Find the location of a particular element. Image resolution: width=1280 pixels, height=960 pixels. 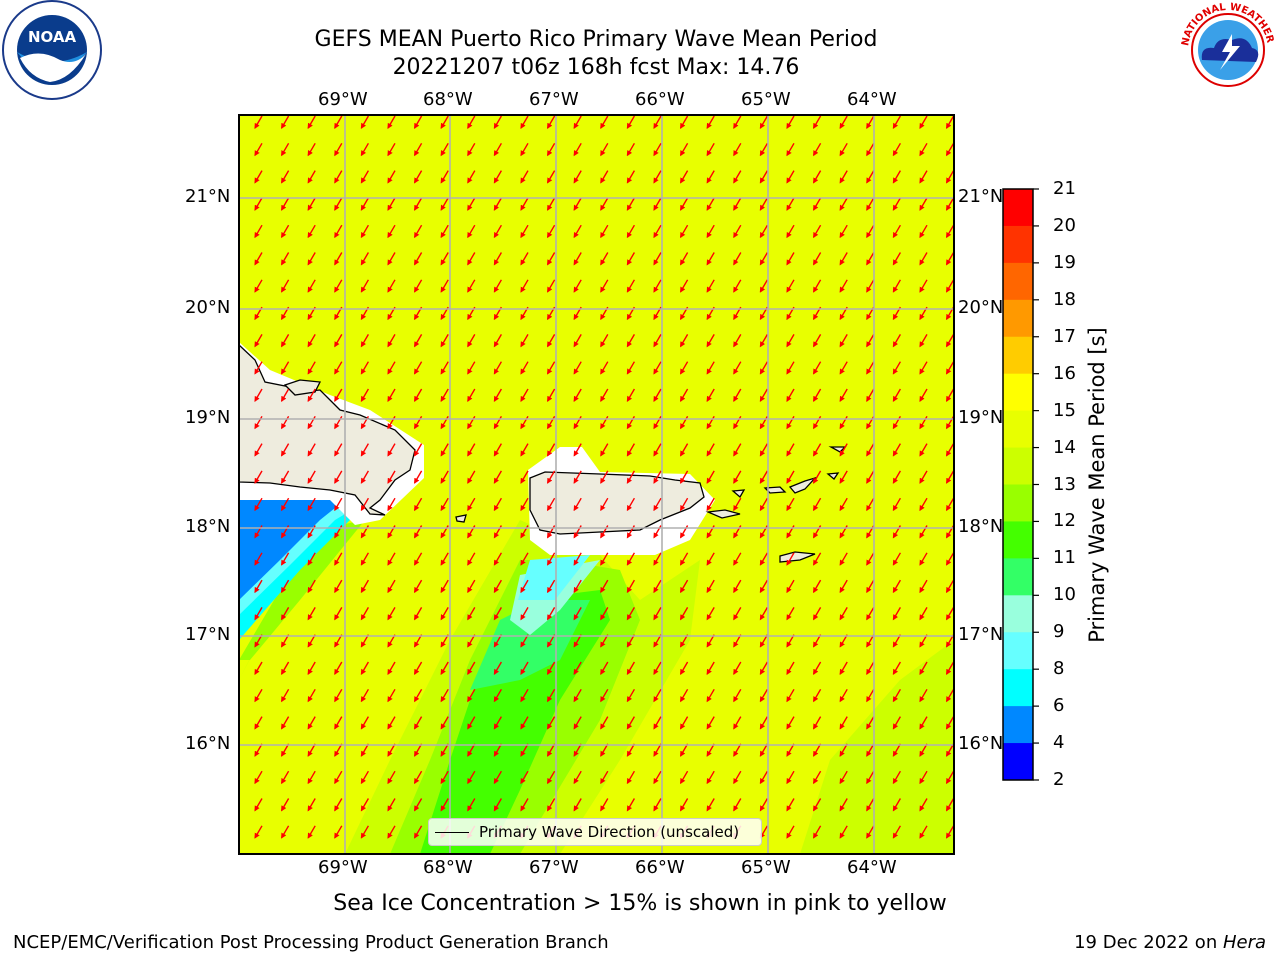

lon-tick-bottom: 66°W is located at coordinates (660, 867).